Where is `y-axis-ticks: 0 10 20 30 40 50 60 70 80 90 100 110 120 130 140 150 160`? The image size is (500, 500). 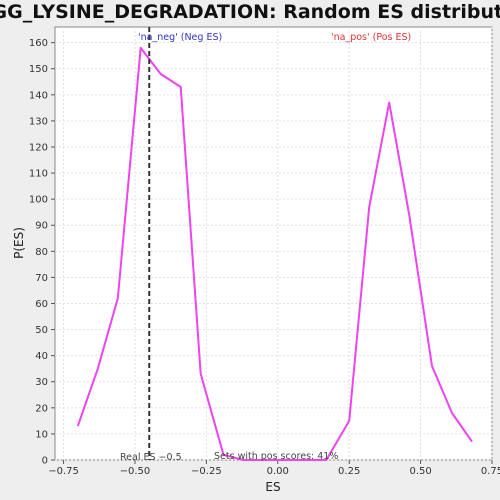
y-axis-ticks: 0 10 20 30 40 50 60 70 80 90 100 110 120 130 140 150 160 is located at coordinates (42, 252).